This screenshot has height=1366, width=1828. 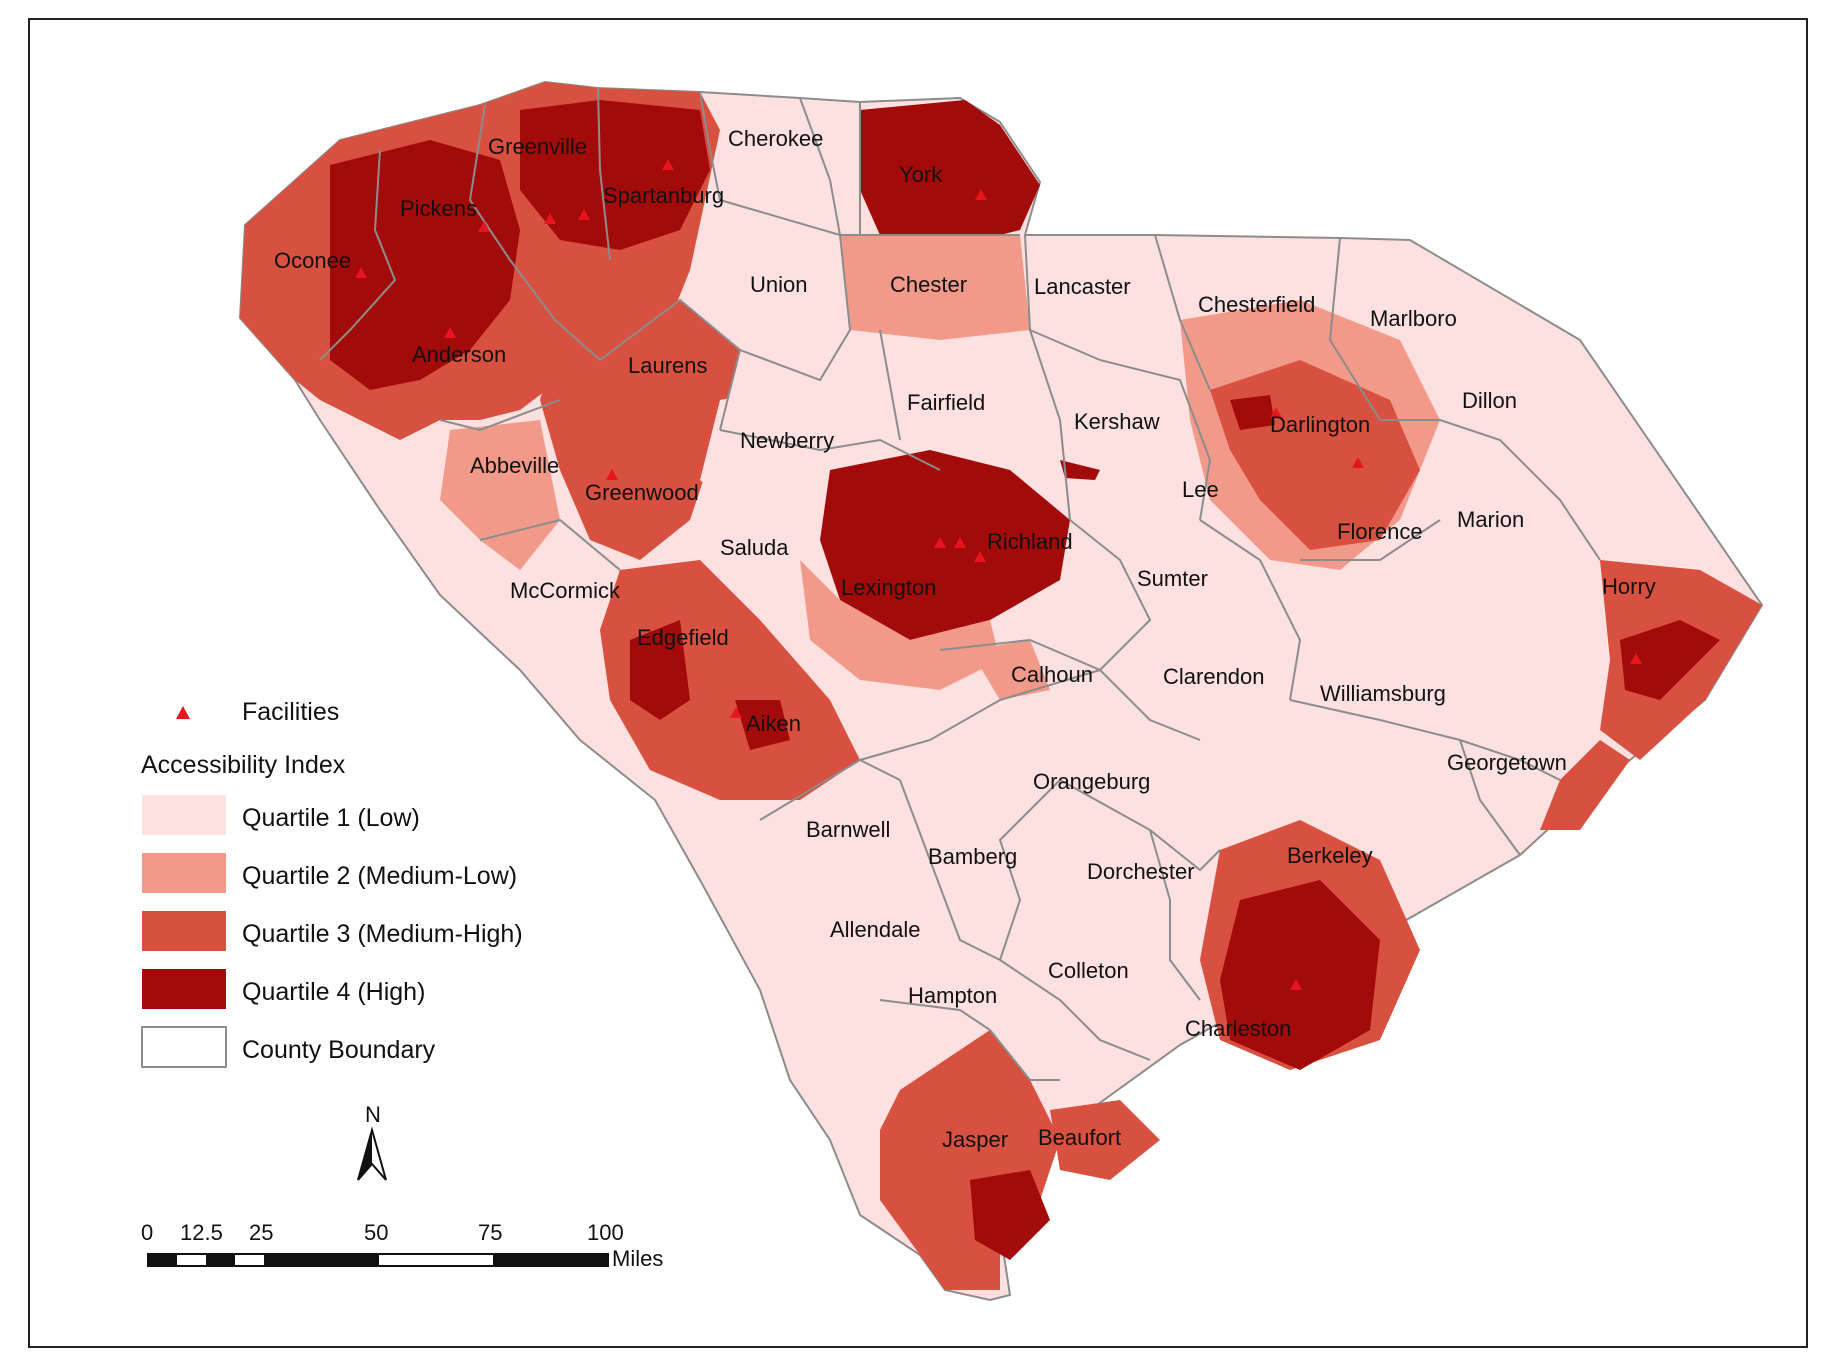 What do you see at coordinates (754, 547) in the screenshot?
I see `county-label: Saluda` at bounding box center [754, 547].